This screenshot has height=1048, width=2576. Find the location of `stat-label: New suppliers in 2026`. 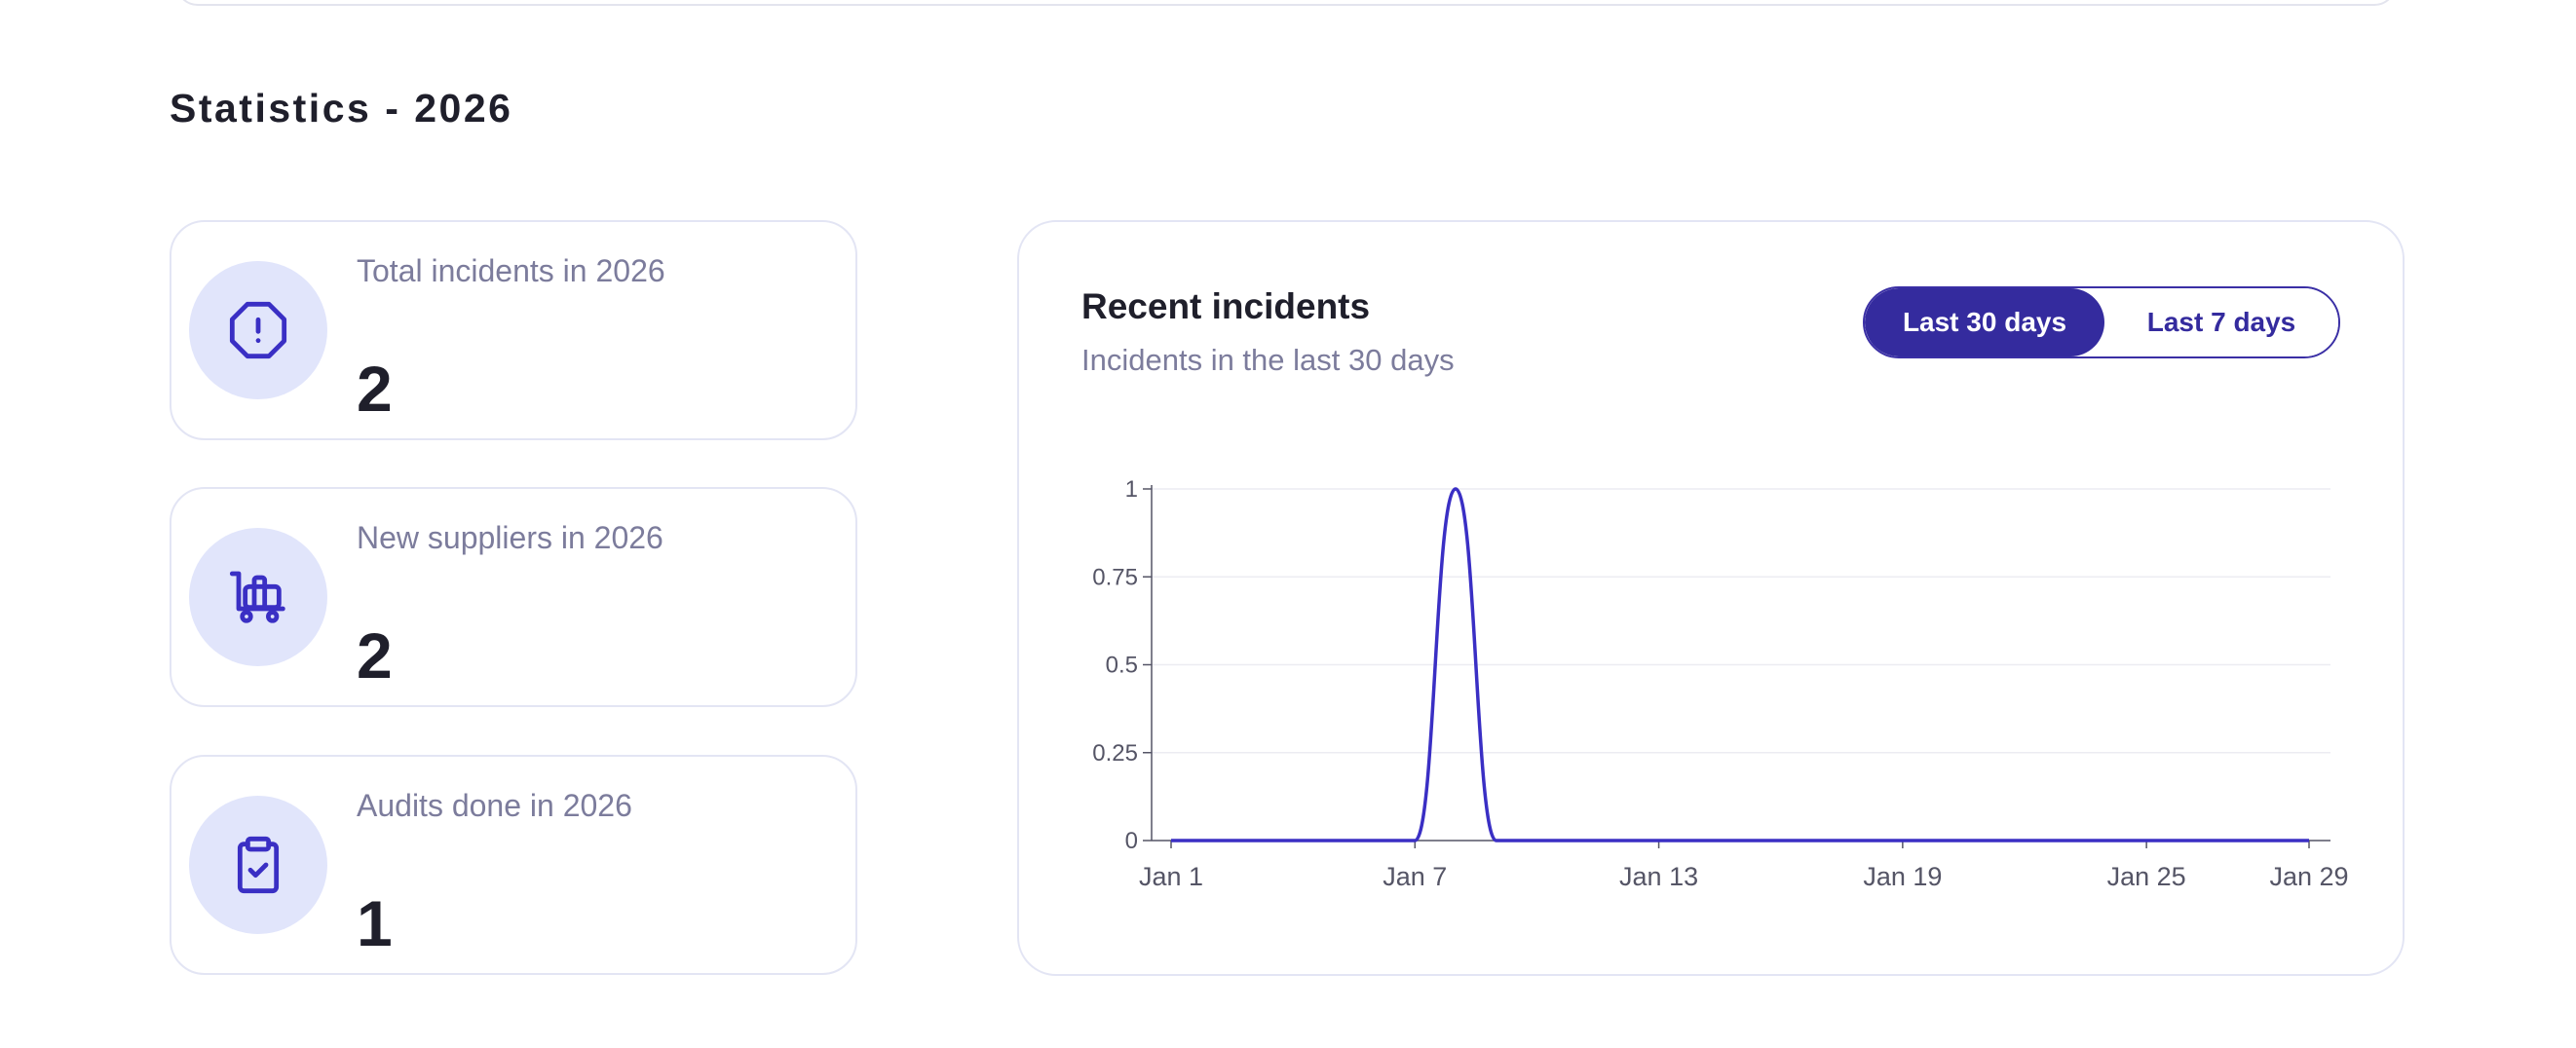

stat-label: New suppliers in 2026 is located at coordinates (510, 538).